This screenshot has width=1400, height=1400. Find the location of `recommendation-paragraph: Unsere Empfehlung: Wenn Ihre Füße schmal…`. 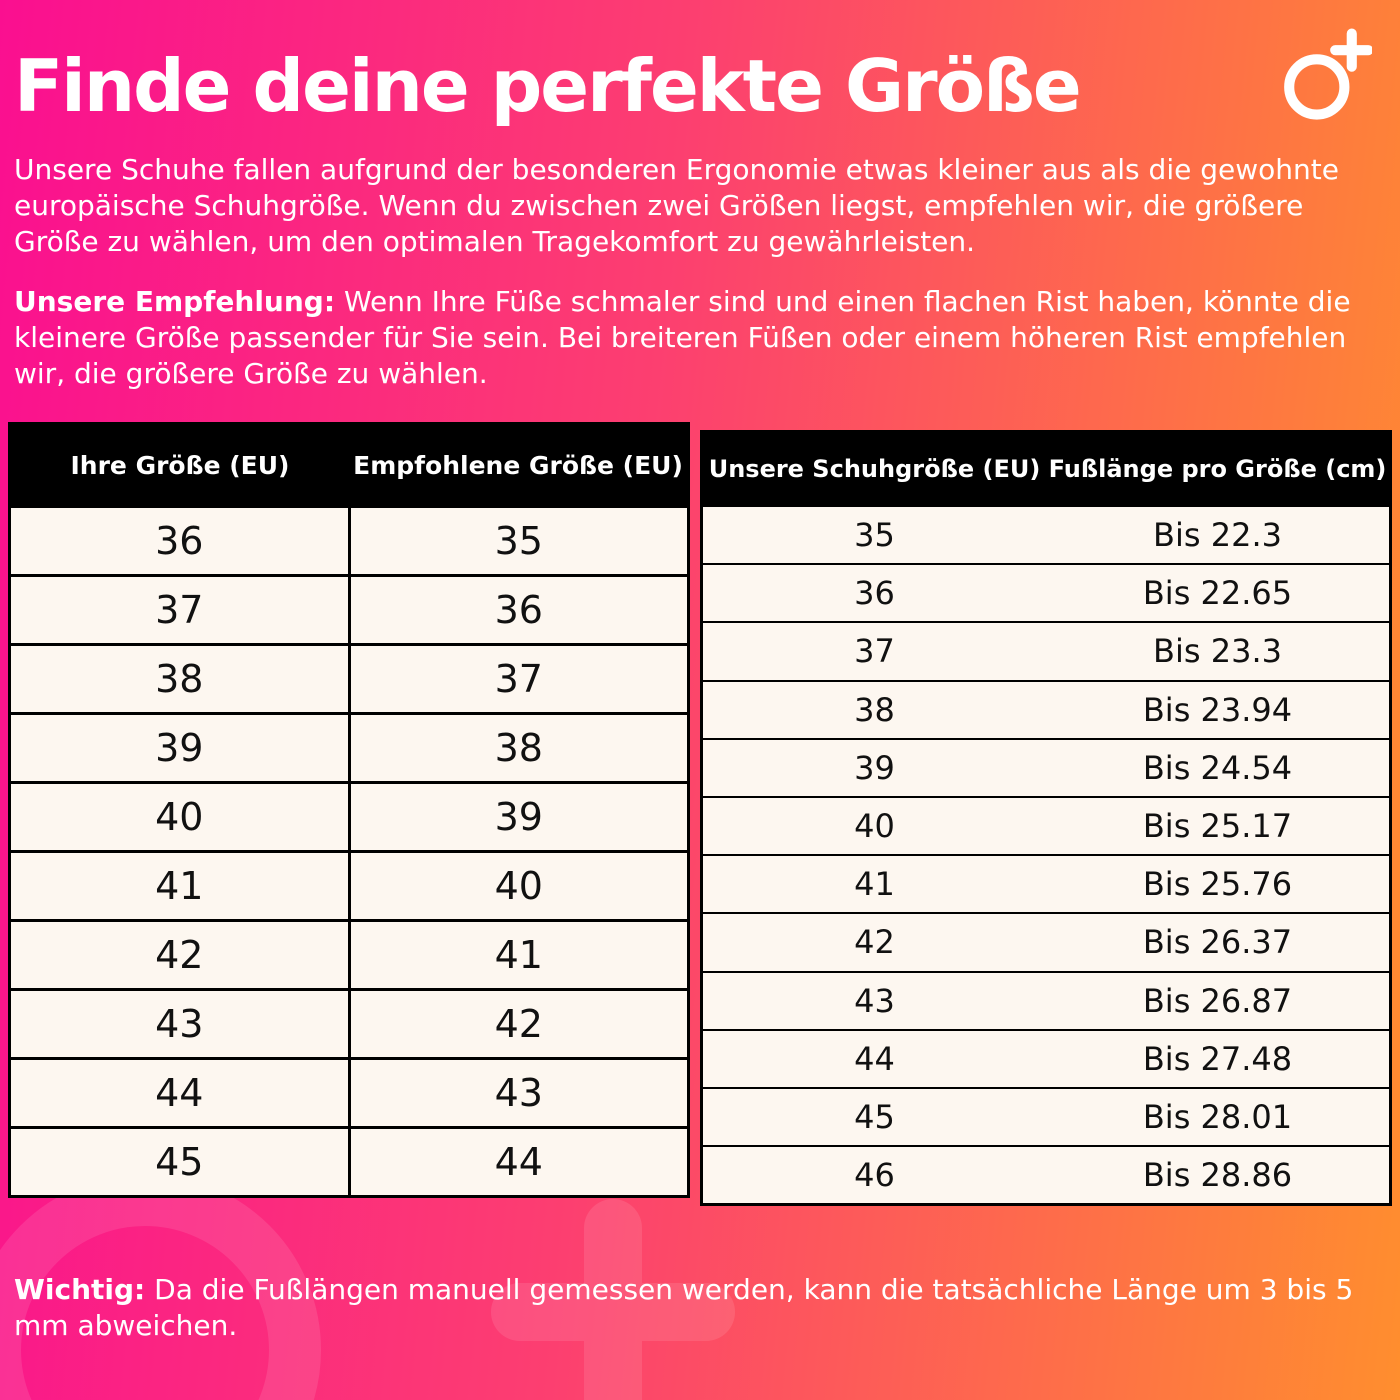

recommendation-paragraph: Unsere Empfehlung: Wenn Ihre Füße schmal… is located at coordinates (701, 337).